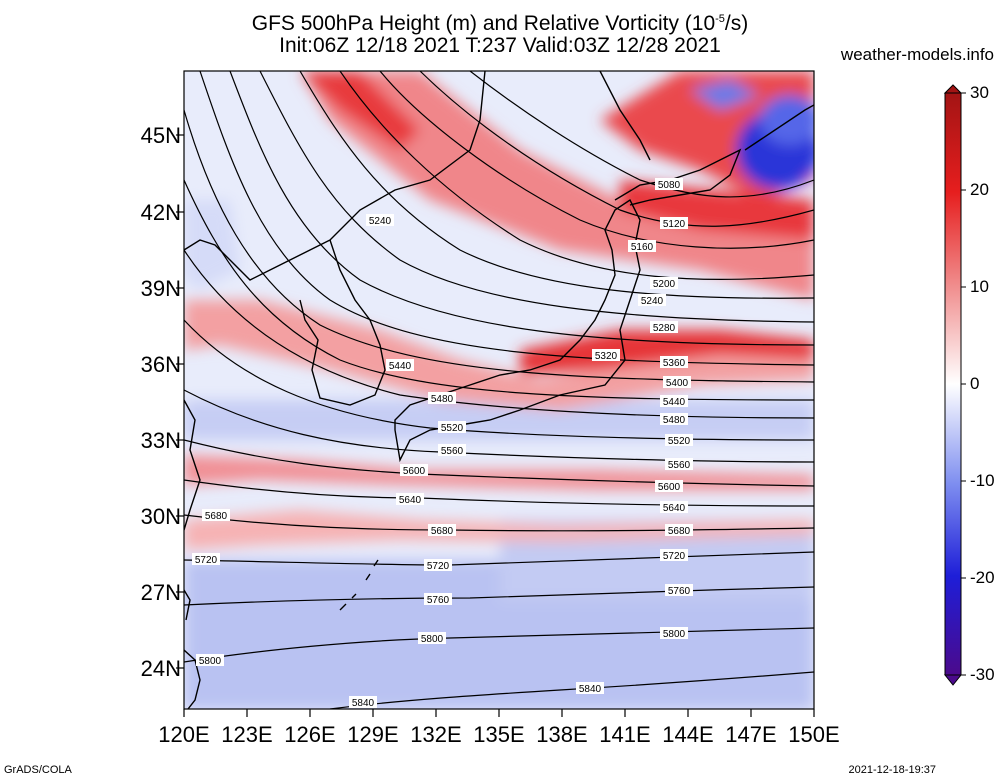  I want to click on contour-label-5240b: 5240, so click(652, 300).